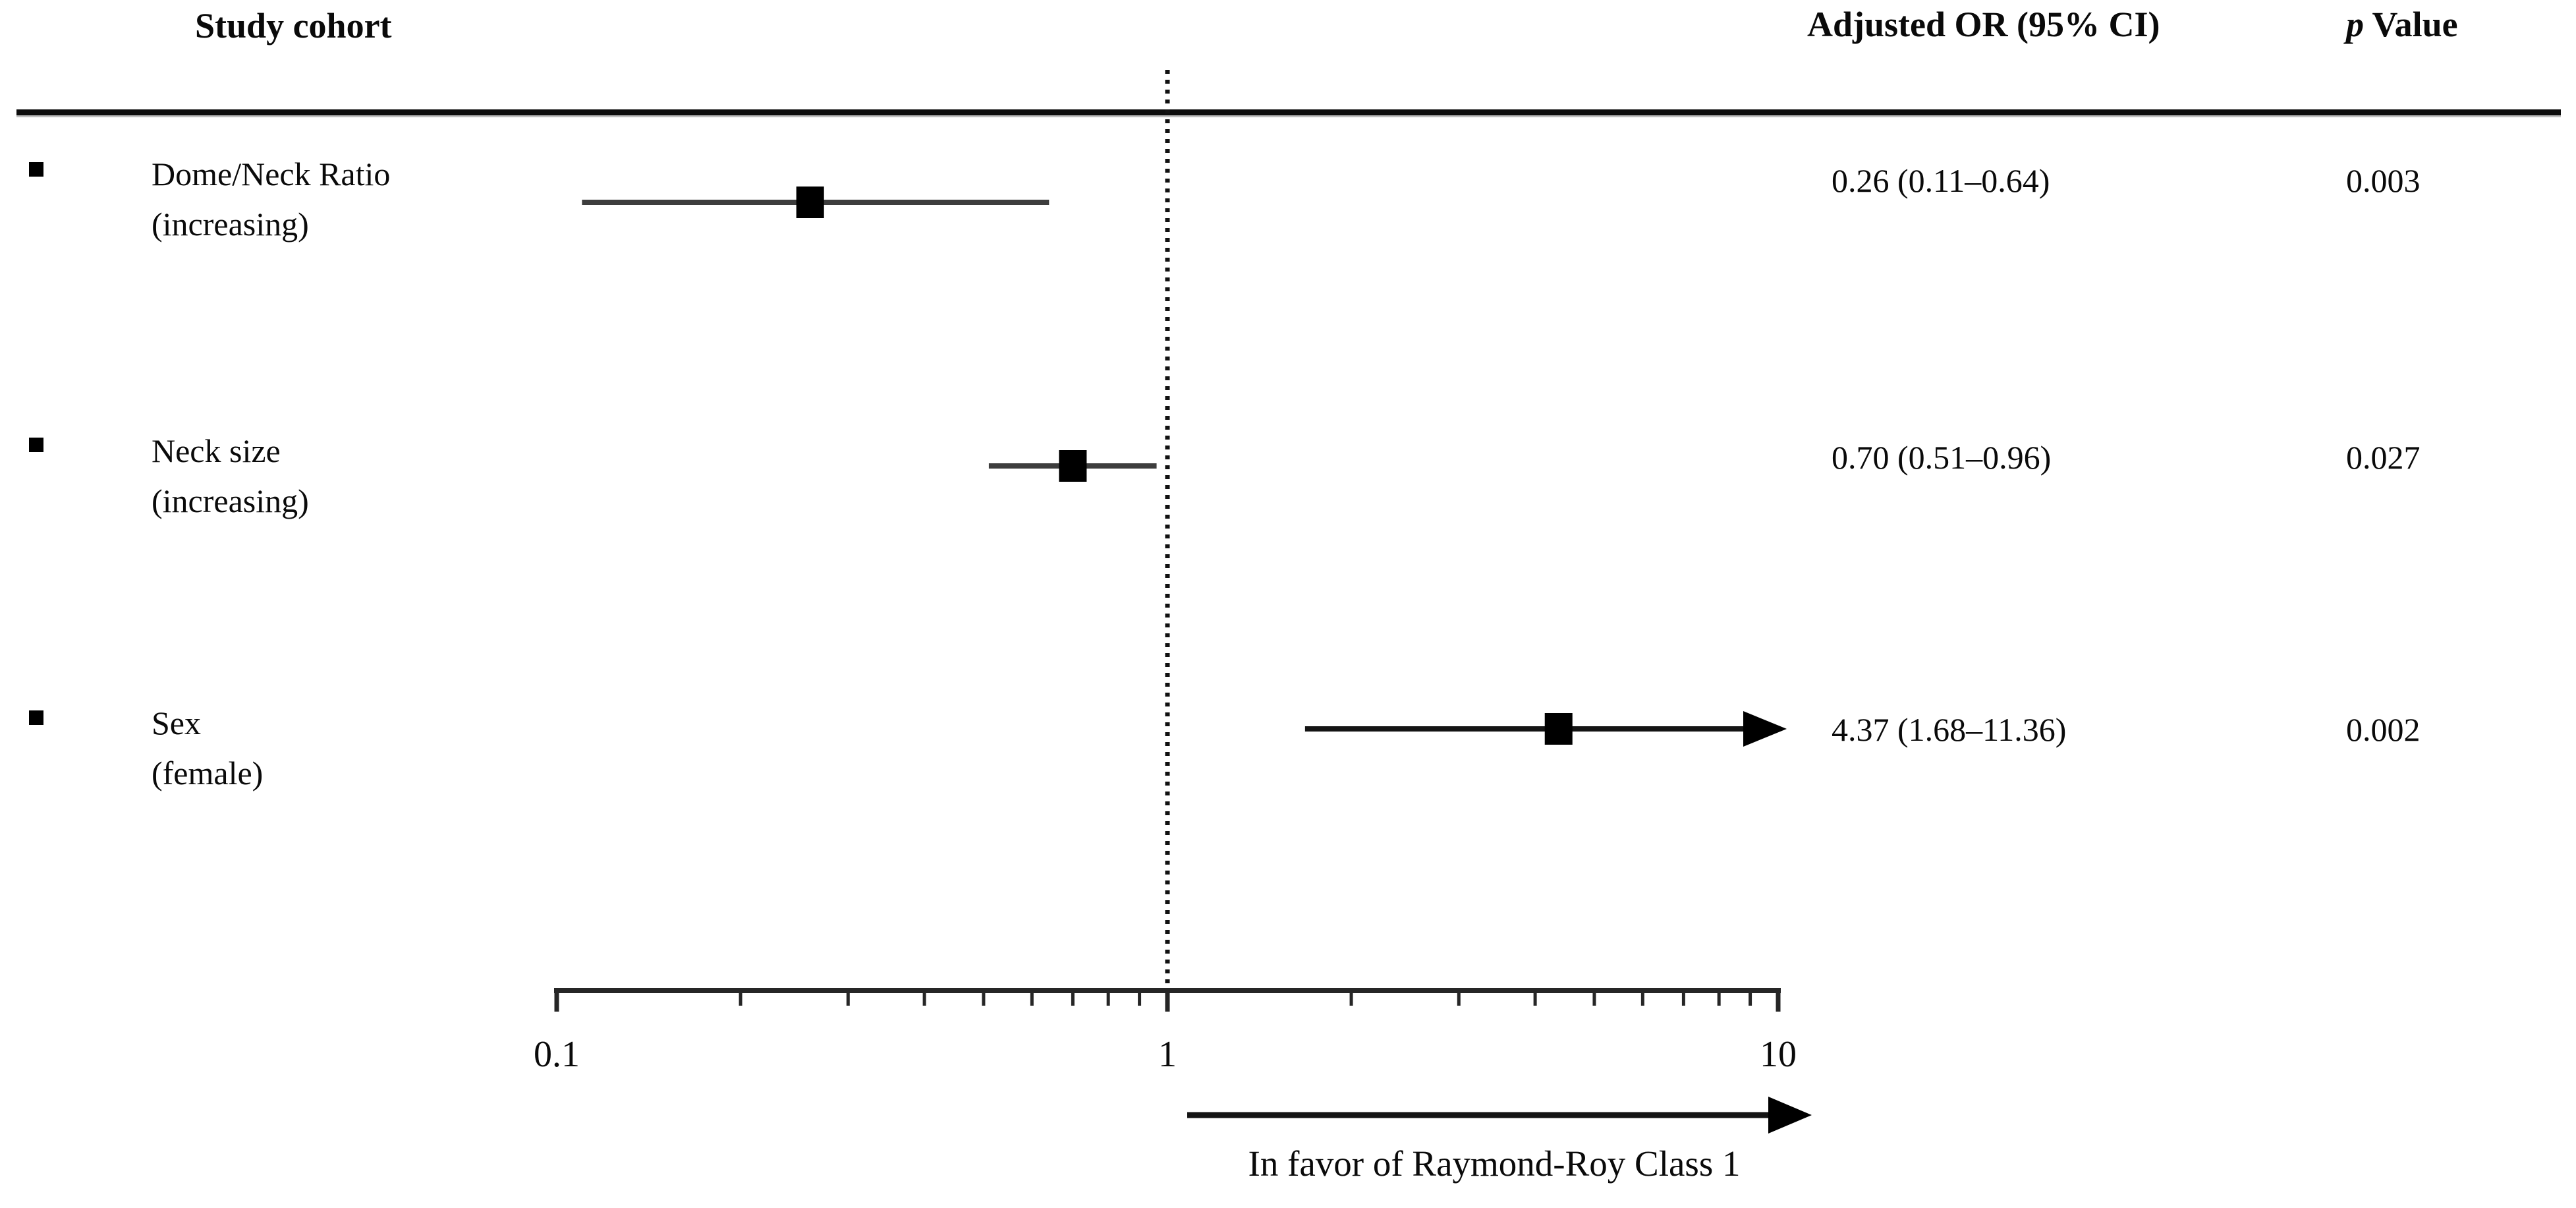  Describe the element at coordinates (1167, 1054) in the screenshot. I see `x-axis-tick-label: 1` at that location.